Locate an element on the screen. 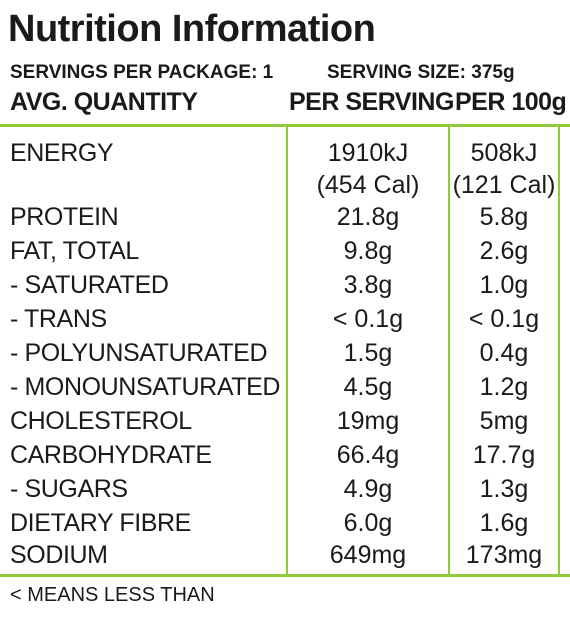 The height and width of the screenshot is (624, 570). nutrient-name: FAT, TOTAL is located at coordinates (74, 251).